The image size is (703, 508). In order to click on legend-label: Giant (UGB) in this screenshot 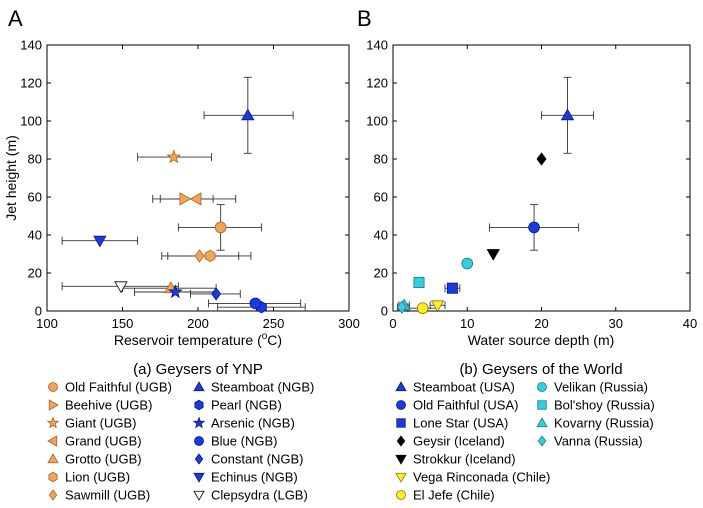, I will do `click(101, 423)`.